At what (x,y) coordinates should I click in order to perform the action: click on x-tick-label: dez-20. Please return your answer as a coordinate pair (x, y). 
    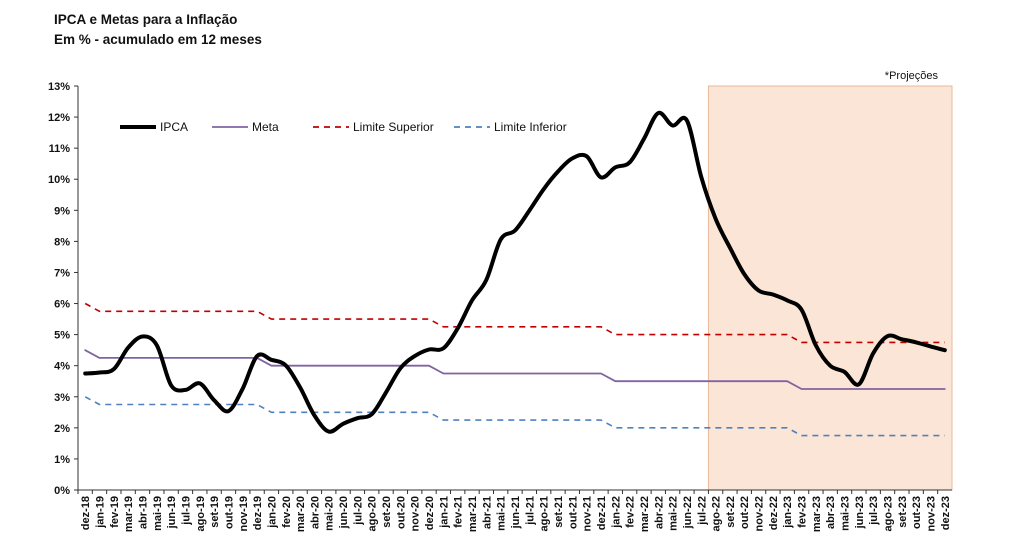
    Looking at the image, I should click on (430, 513).